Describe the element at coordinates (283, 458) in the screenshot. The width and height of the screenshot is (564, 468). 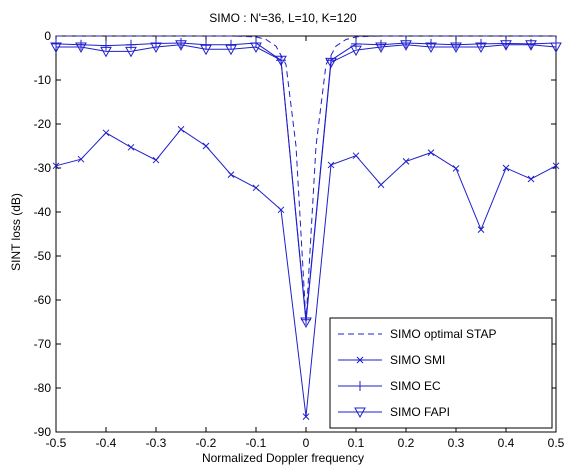
I see `x-axis-label: Normalized Doppler frequency` at that location.